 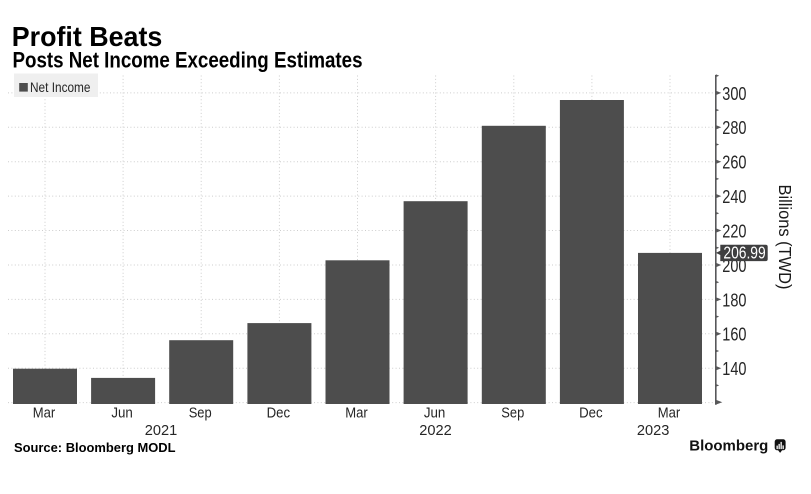 What do you see at coordinates (188, 59) in the screenshot?
I see `svg-text:Posts Net Income Exceeding Est: Posts Net Income Exceeding Estimates` at bounding box center [188, 59].